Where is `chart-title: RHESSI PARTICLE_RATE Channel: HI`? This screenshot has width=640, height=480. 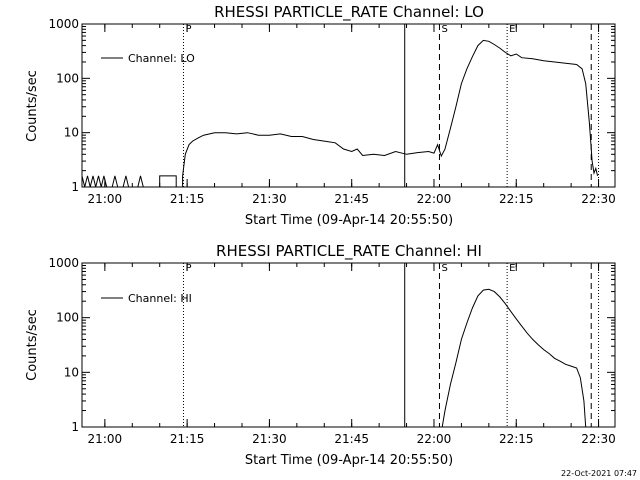
chart-title: RHESSI PARTICLE_RATE Channel: HI is located at coordinates (349, 251).